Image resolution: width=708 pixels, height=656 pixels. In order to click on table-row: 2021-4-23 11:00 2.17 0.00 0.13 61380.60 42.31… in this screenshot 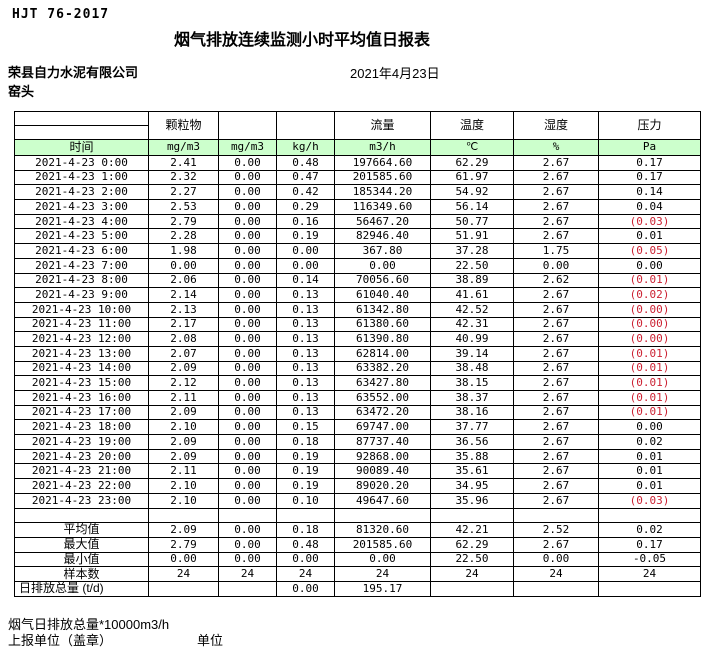, I will do `click(357, 324)`.